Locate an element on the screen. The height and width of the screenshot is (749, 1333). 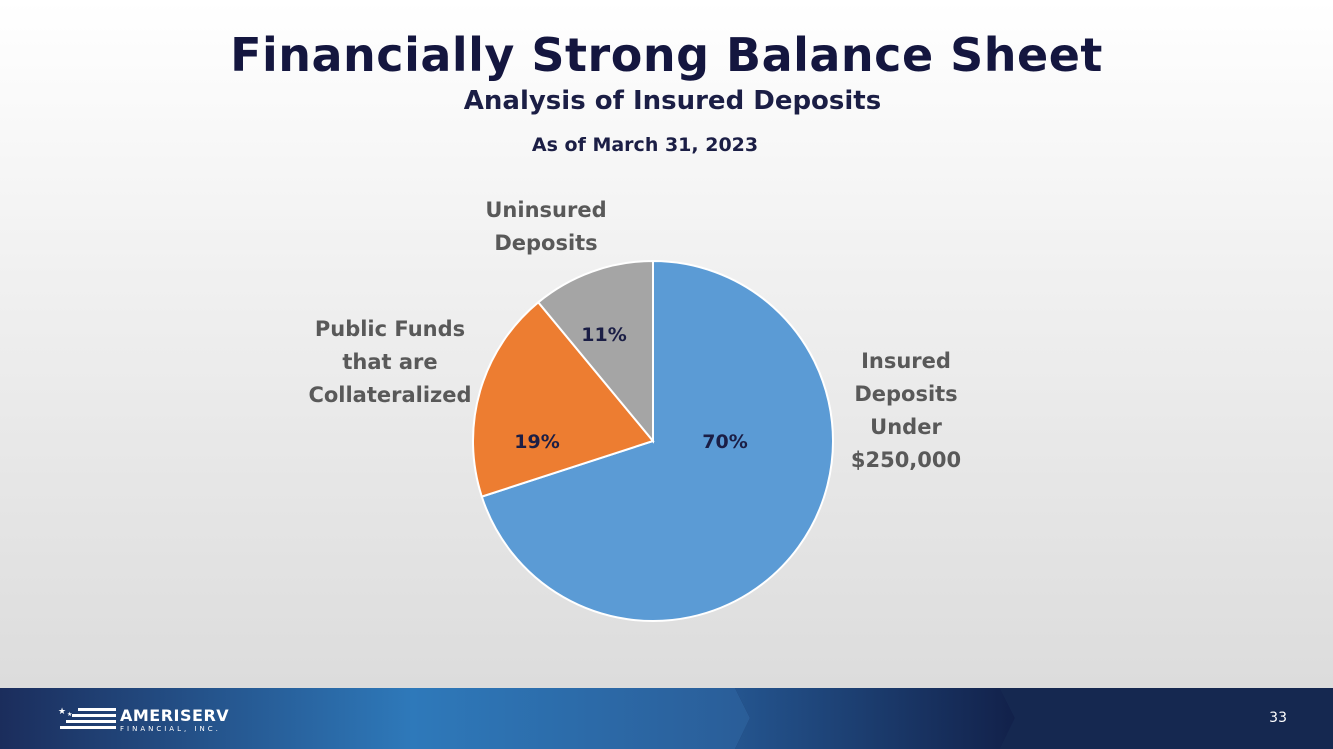
page-title: Financially Strong Balance Sheet is located at coordinates (666, 55).